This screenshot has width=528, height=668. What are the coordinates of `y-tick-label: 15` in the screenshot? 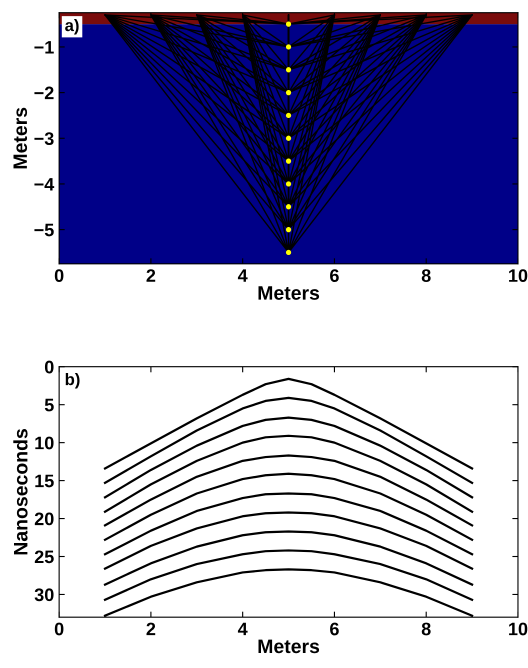 It's located at (44, 481).